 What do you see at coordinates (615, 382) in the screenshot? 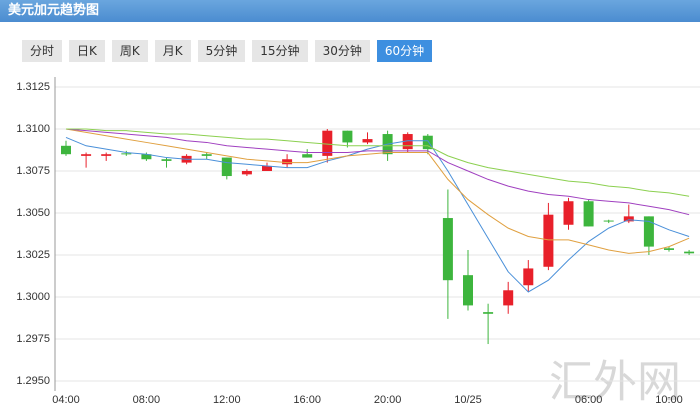
I see `watermark: 汇外网` at bounding box center [615, 382].